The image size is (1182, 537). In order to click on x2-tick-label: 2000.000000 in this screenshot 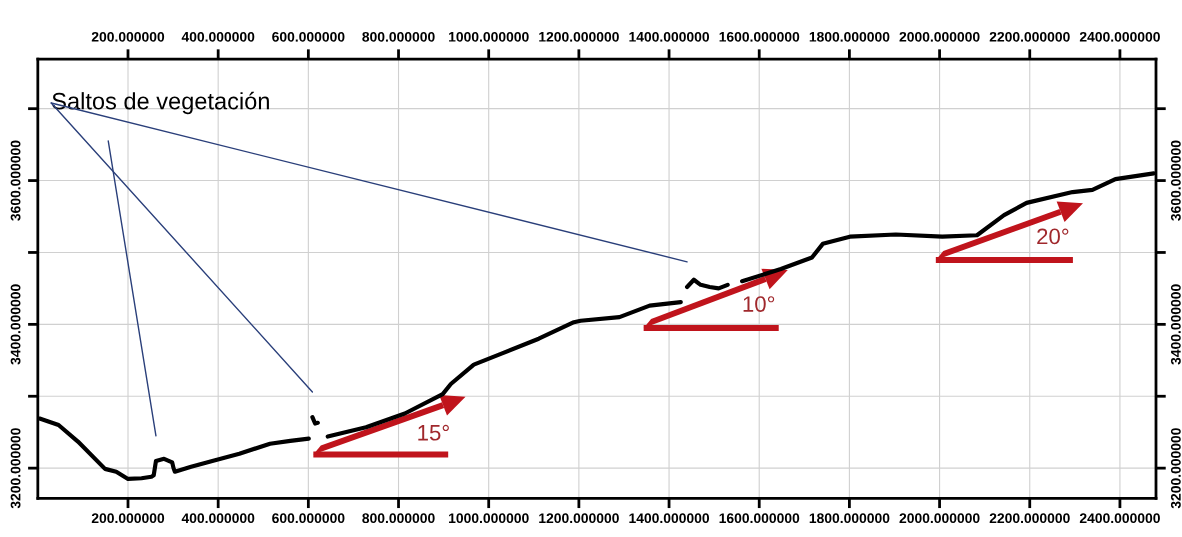, I will do `click(939, 36)`.